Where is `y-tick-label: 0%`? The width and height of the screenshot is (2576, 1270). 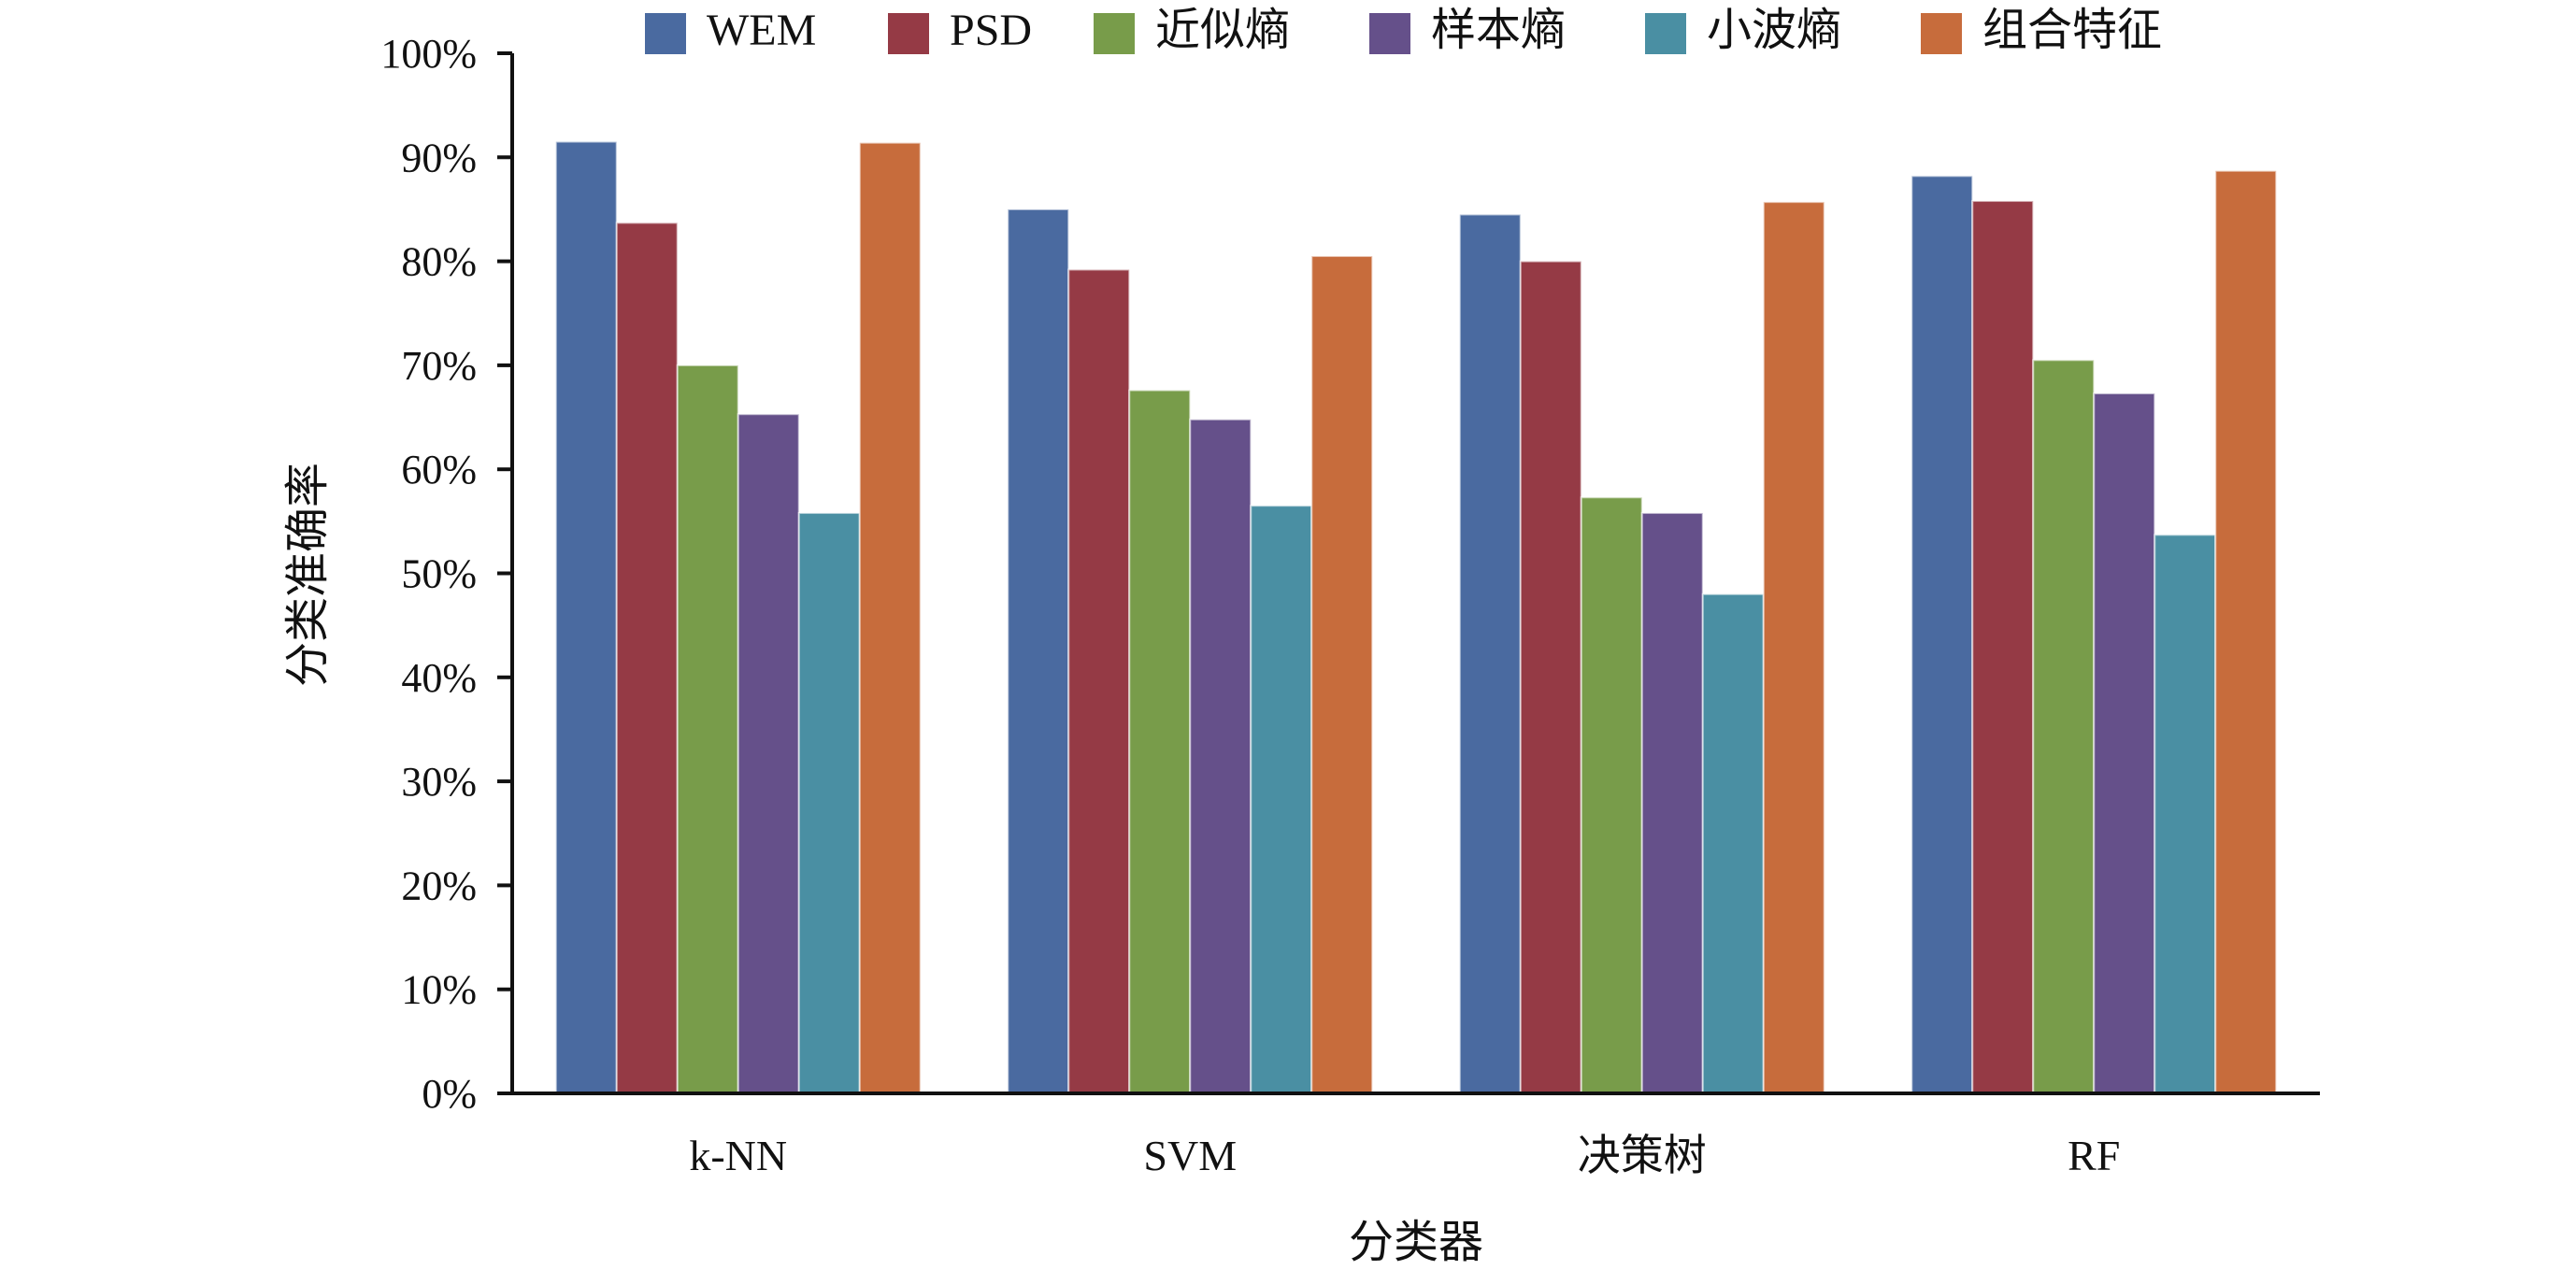 y-tick-label: 0% is located at coordinates (449, 1094).